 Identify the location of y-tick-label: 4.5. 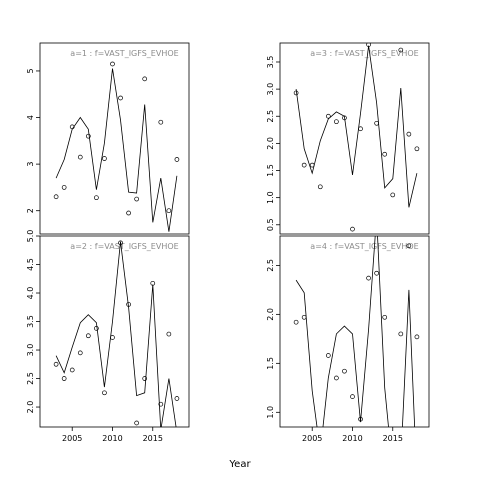
(30, 264).